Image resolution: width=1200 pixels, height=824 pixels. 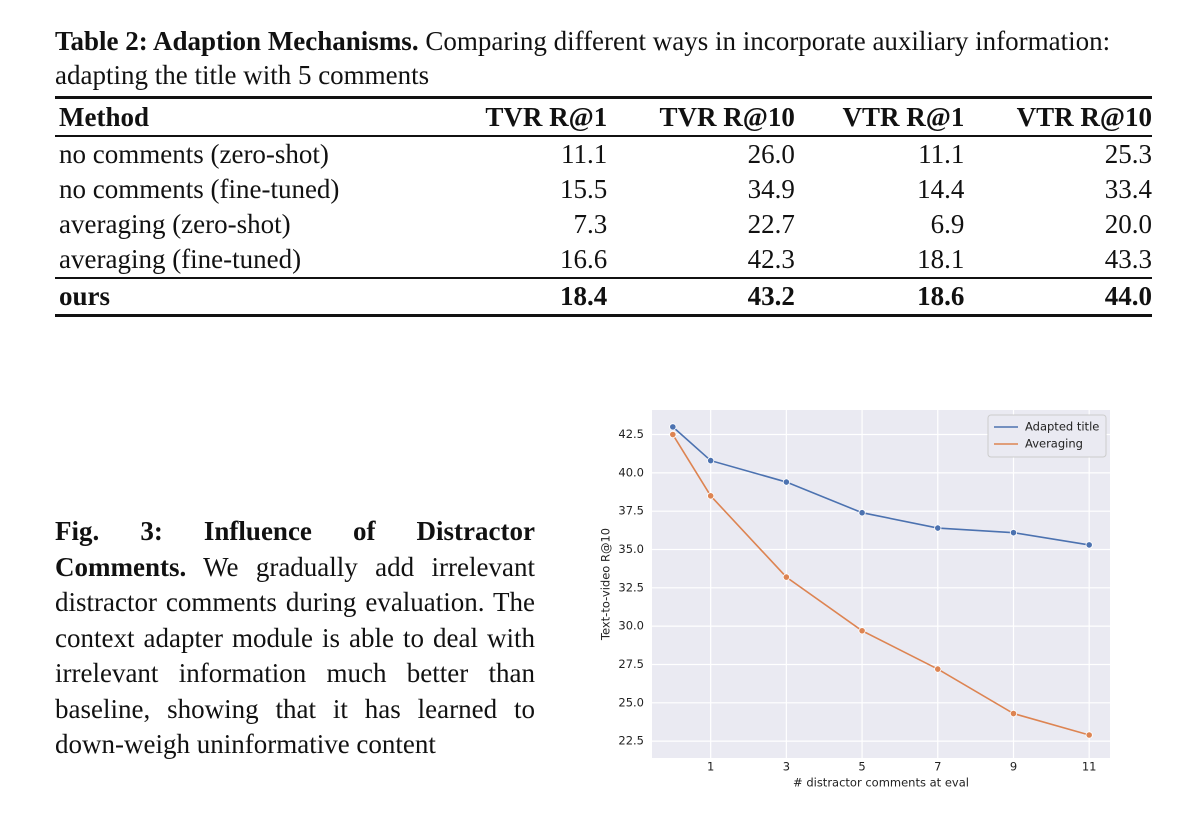 I want to click on table-cell: averaging (zero-shot), so click(x=175, y=224).